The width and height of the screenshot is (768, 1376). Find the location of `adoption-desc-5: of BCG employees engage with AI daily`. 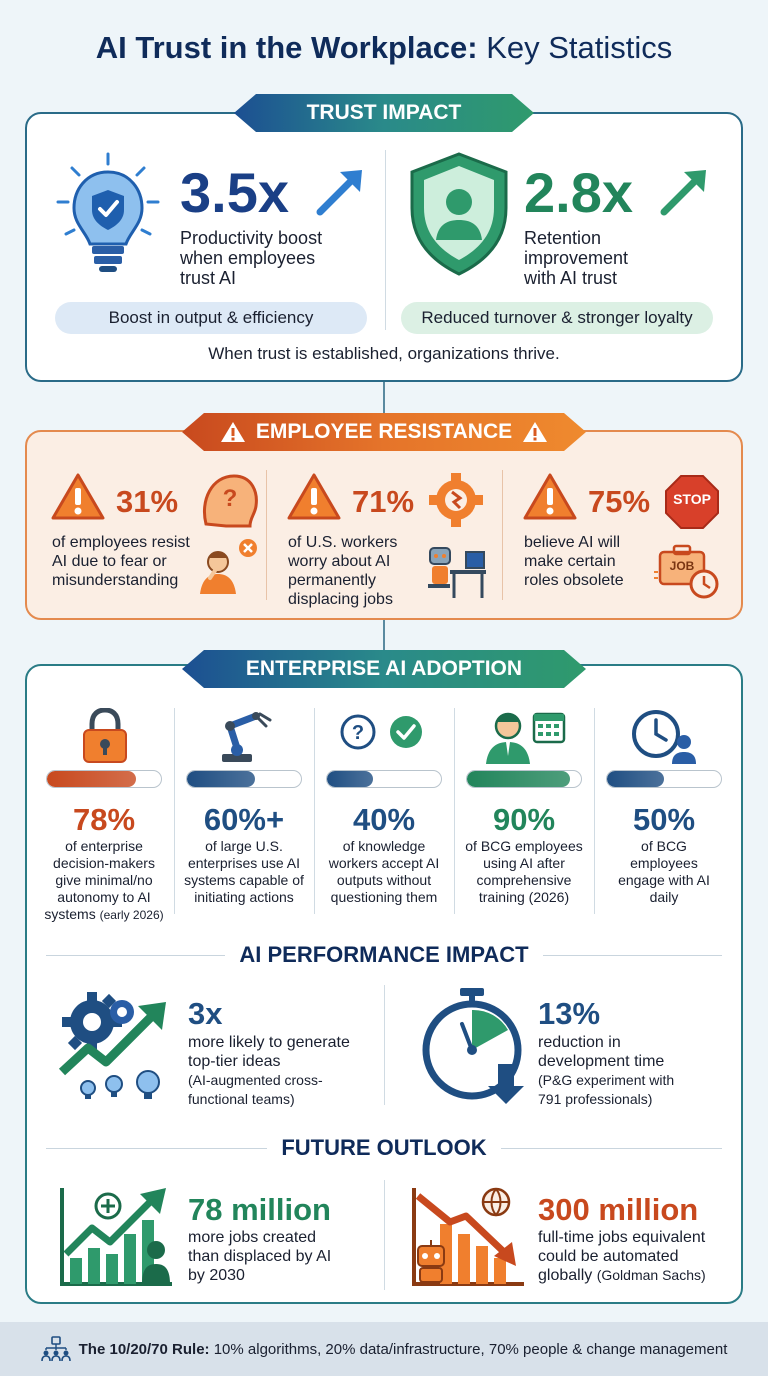

adoption-desc-5: of BCG employees engage with AI daily is located at coordinates (664, 872).